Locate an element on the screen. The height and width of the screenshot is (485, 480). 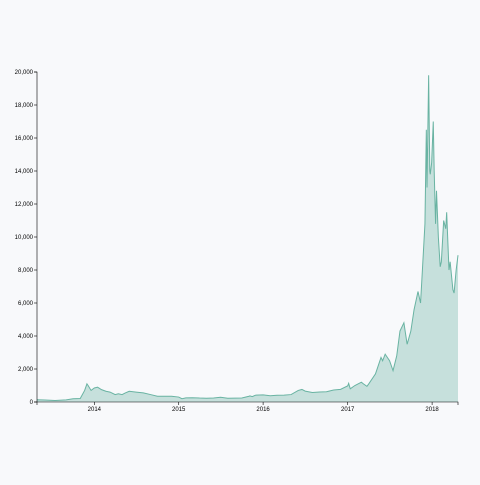
x-tick-label: 2015 is located at coordinates (179, 410).